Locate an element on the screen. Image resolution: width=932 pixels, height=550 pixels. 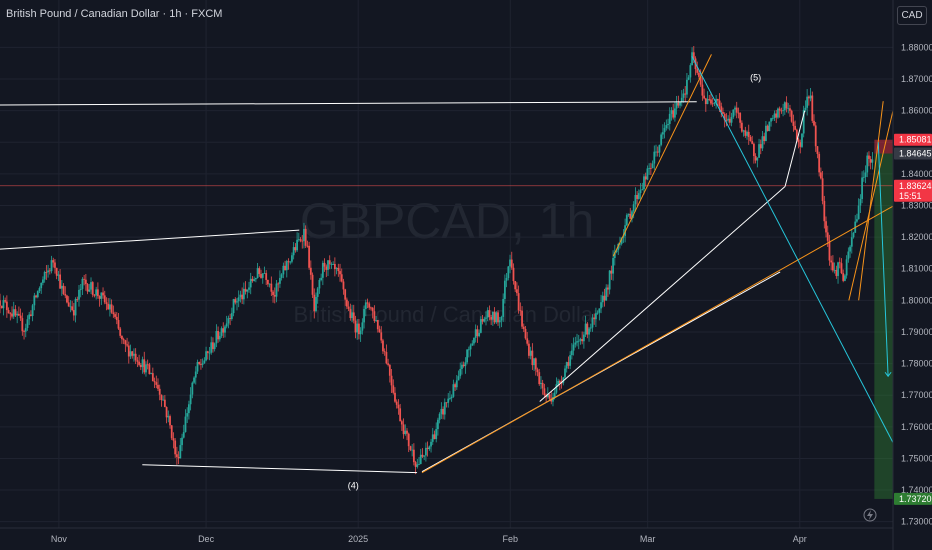
projection-arrow-icon is located at coordinates (888, 374).